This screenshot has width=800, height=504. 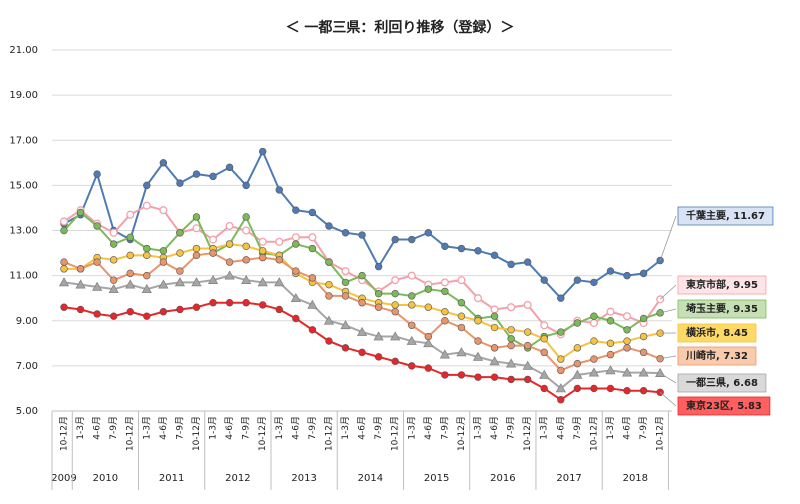 What do you see at coordinates (717, 356) in the screenshot?
I see `data-label: 川崎市, 7.32` at bounding box center [717, 356].